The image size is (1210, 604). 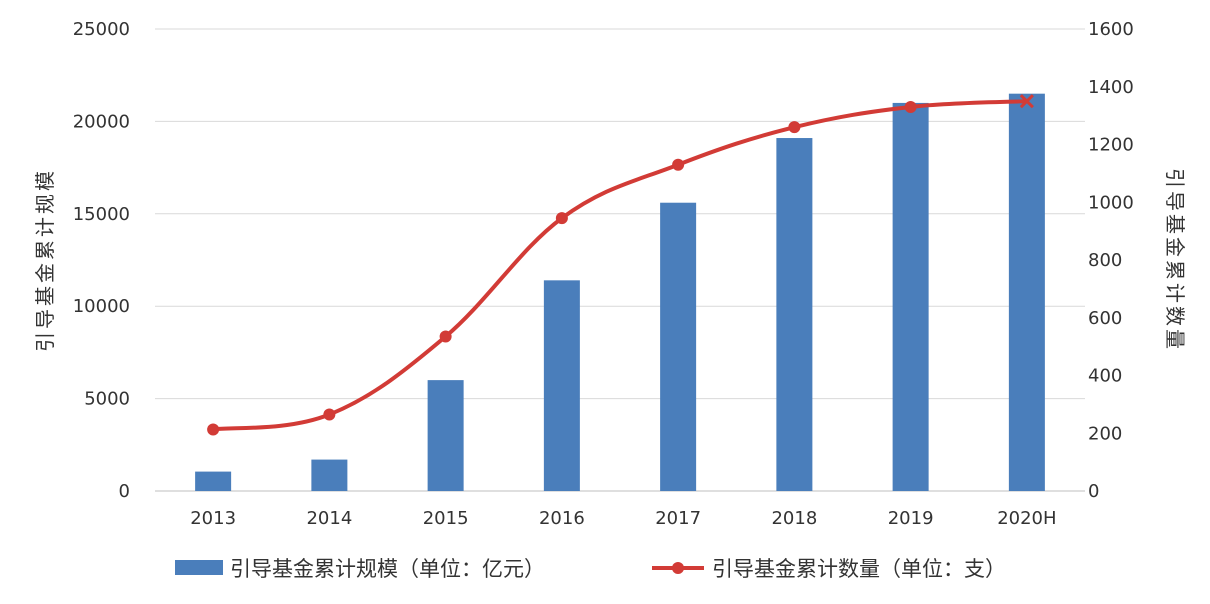 What do you see at coordinates (1111, 87) in the screenshot?
I see `right-tick-label: 1400` at bounding box center [1111, 87].